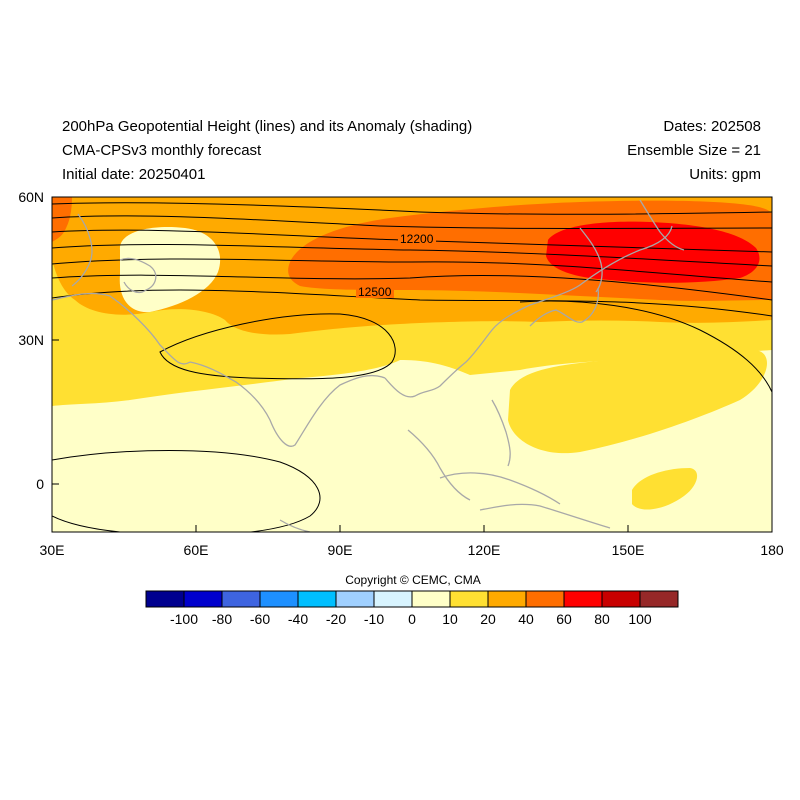  Describe the element at coordinates (260, 619) in the screenshot. I see `colorbar-tick-label: -60` at that location.